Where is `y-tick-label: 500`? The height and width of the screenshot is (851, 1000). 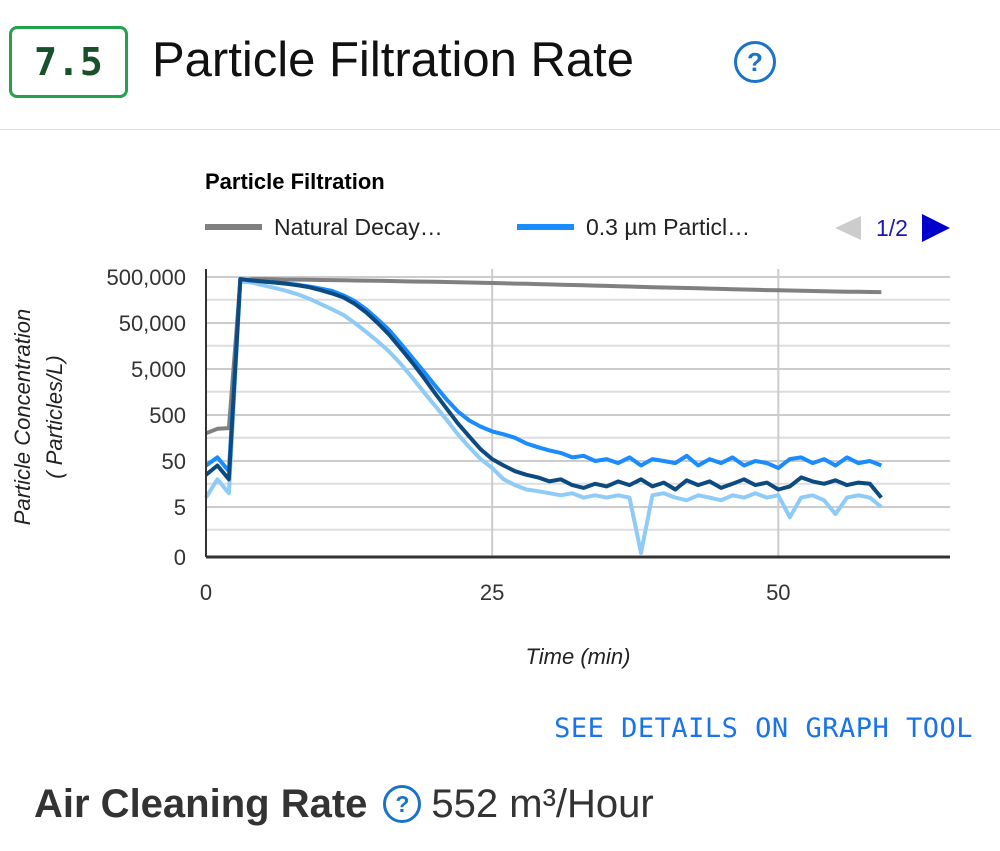
y-tick-label: 500 is located at coordinates (167, 415).